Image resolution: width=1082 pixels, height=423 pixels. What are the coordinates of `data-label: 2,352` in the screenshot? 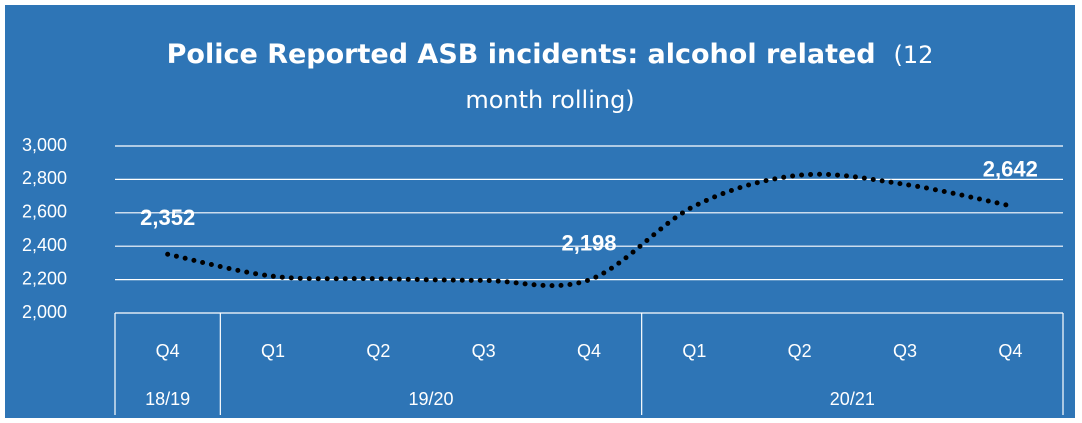 It's located at (167, 217).